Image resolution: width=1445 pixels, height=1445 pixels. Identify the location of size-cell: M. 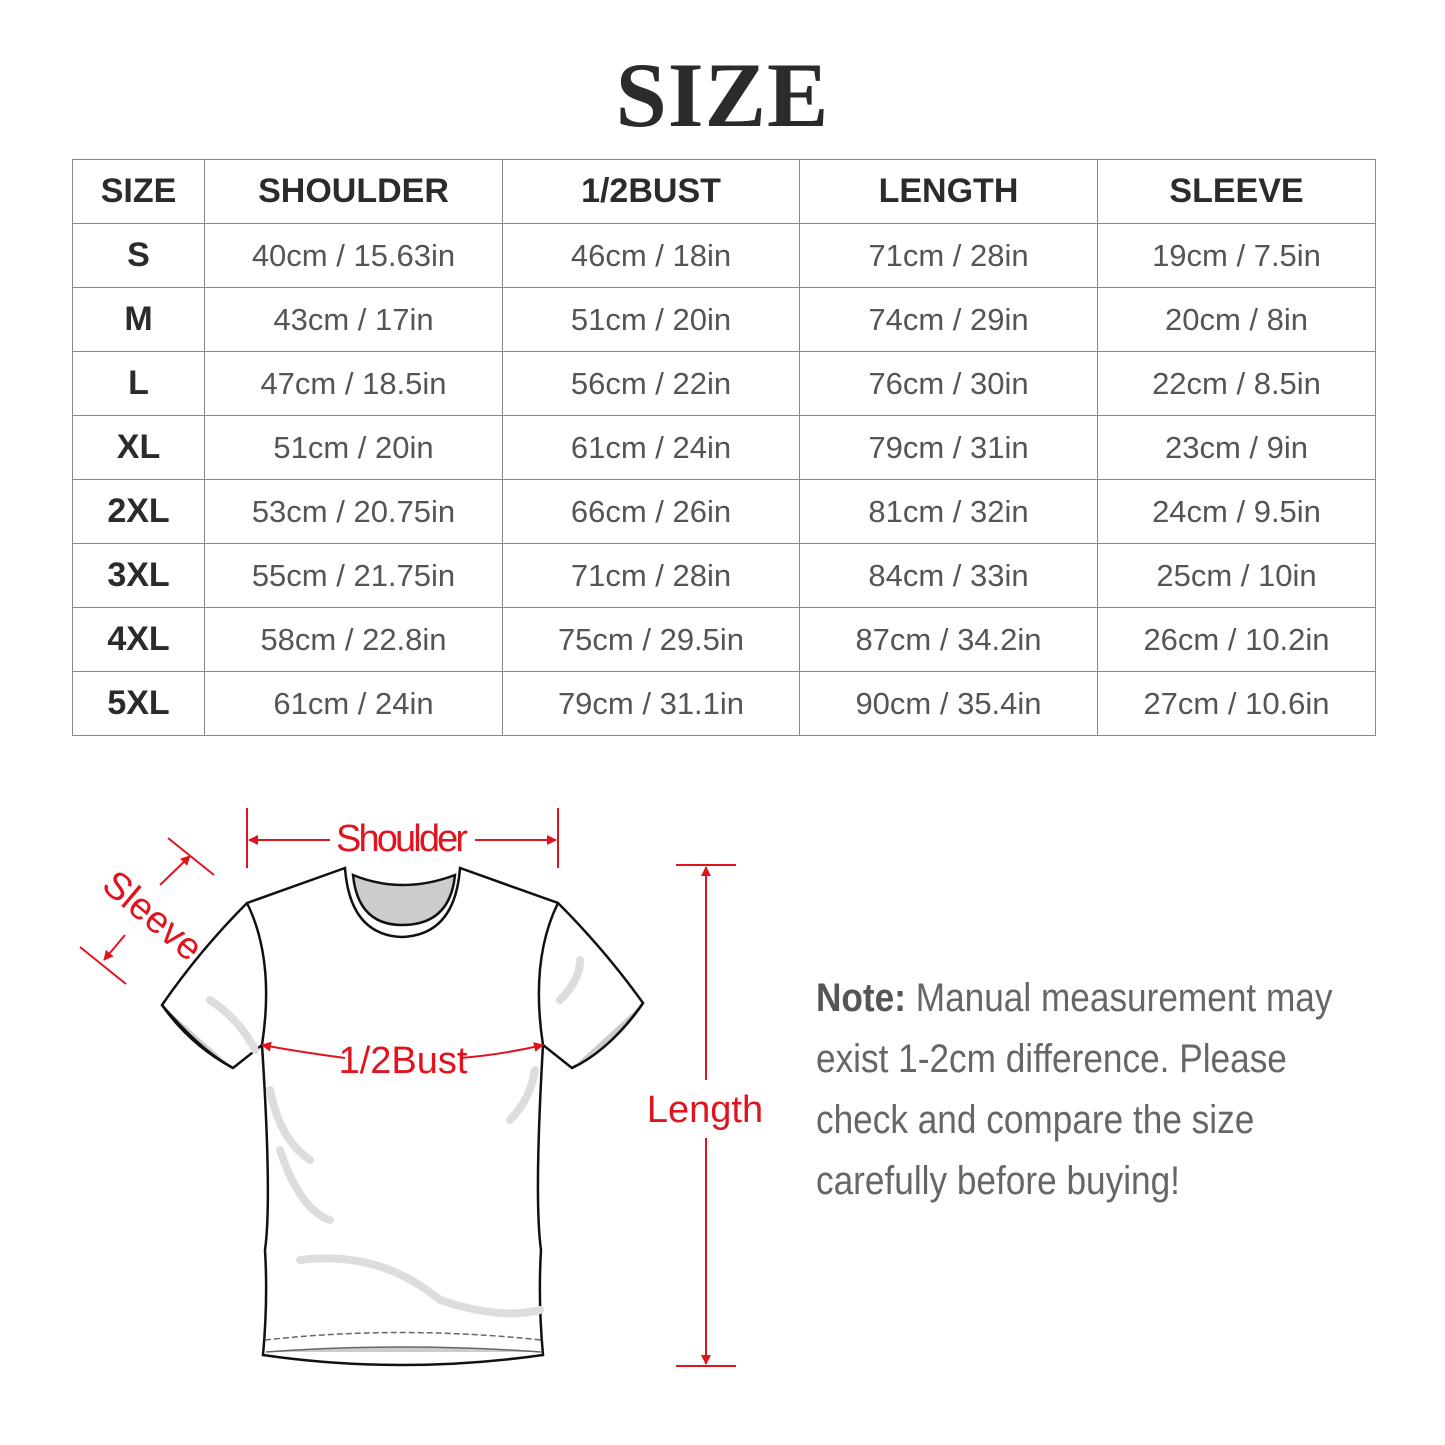
(138, 319).